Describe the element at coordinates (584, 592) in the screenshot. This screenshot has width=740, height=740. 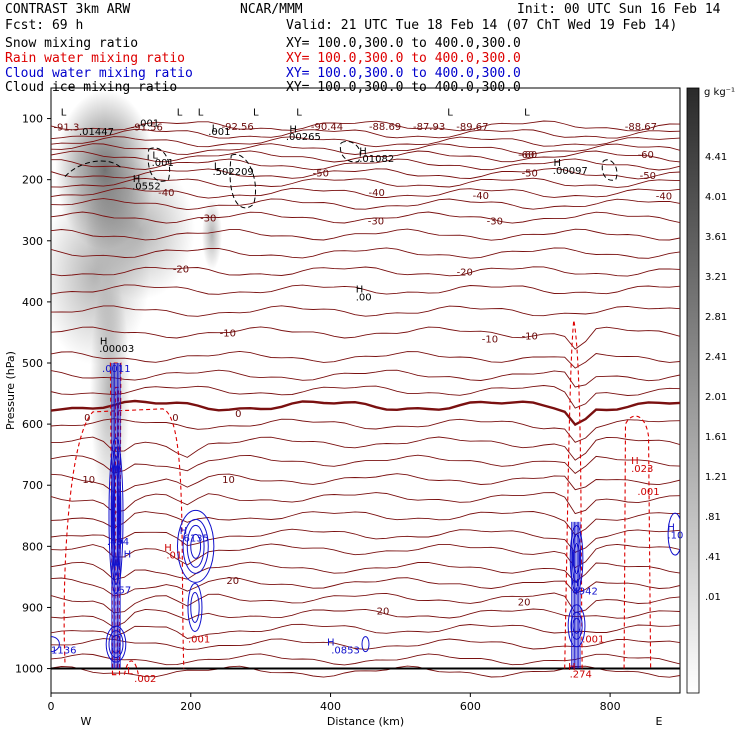
I see `field-annotation: 4942` at that location.